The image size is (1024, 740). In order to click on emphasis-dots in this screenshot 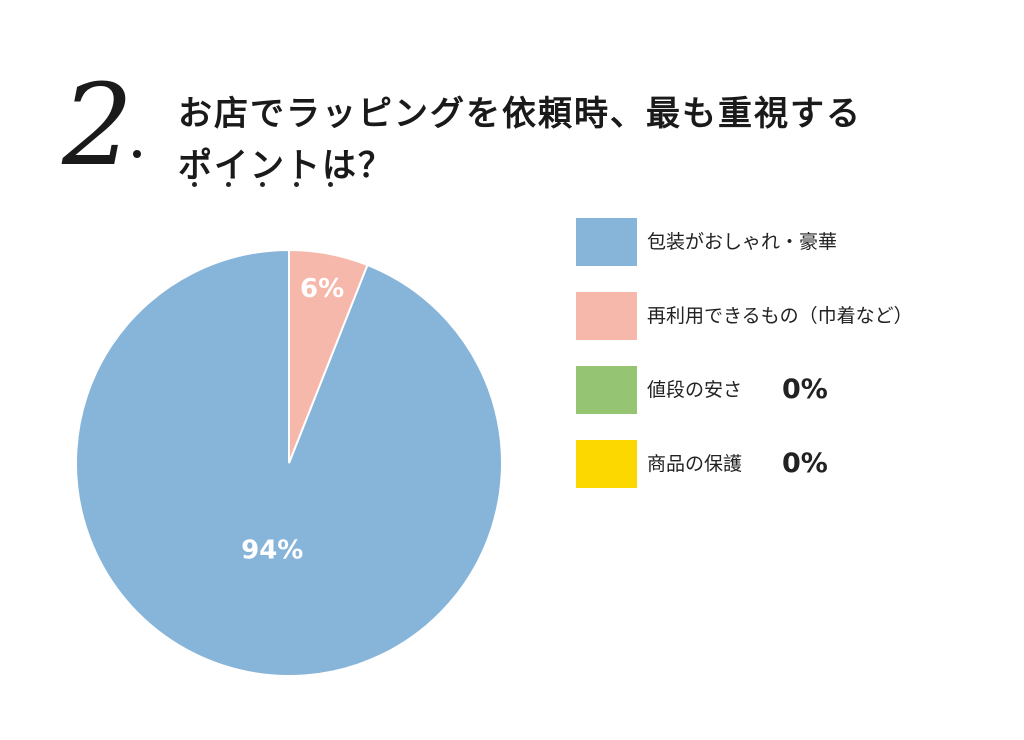, I will do `click(263, 184)`.